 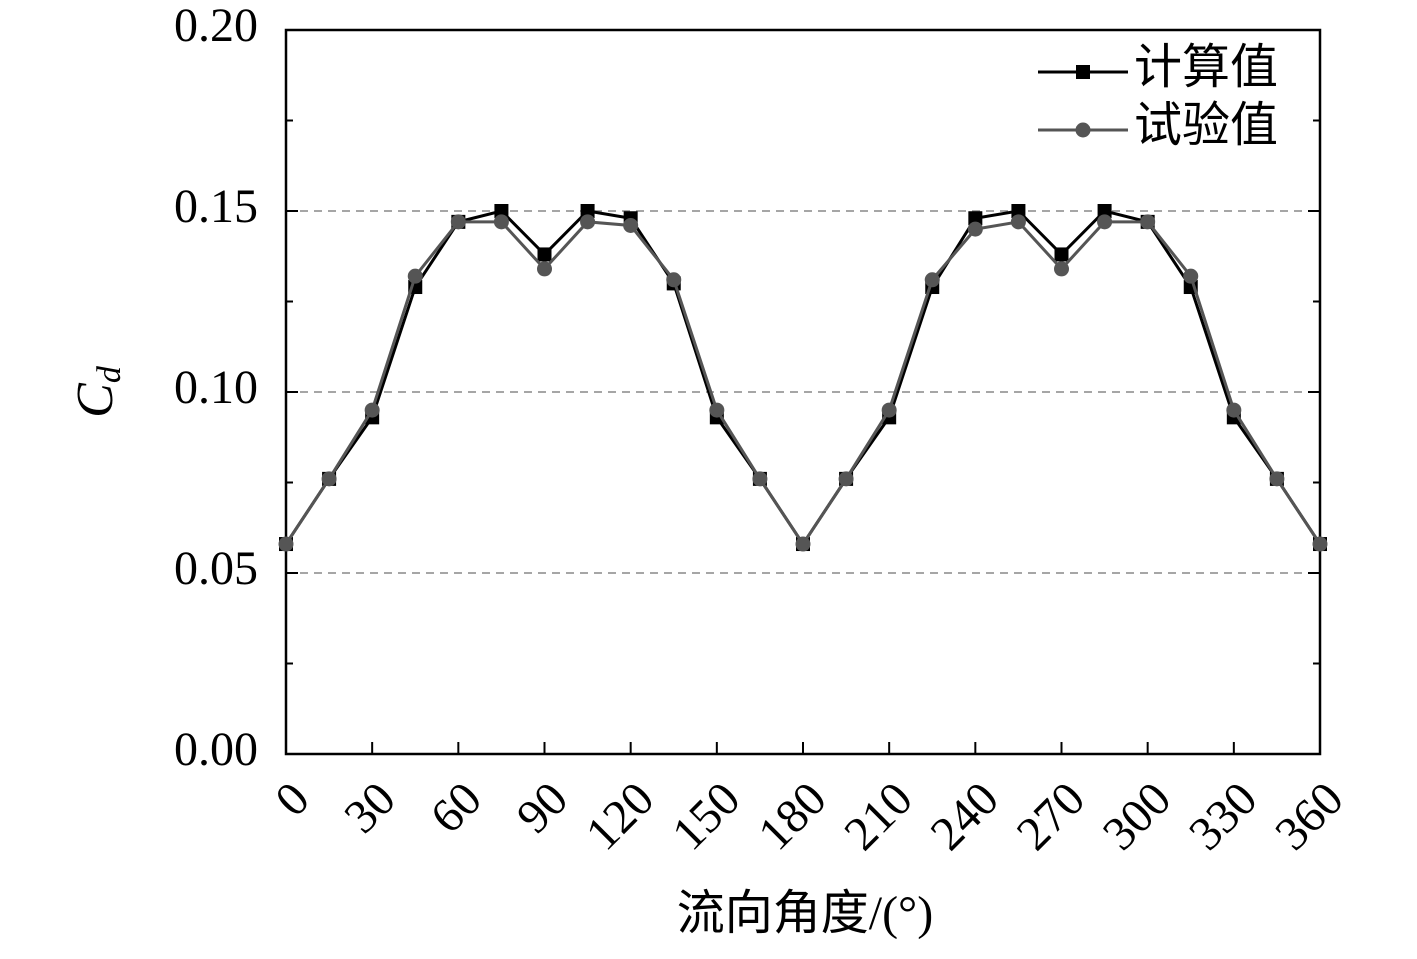 I want to click on x-tick-label: 90, so click(x=542, y=807).